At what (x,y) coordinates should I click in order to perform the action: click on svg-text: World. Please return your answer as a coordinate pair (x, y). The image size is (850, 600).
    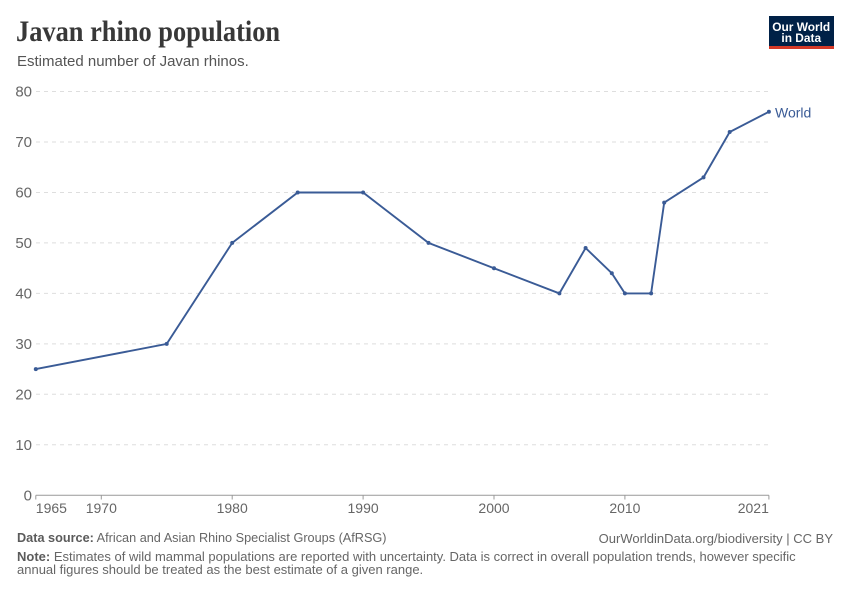
    Looking at the image, I should click on (793, 113).